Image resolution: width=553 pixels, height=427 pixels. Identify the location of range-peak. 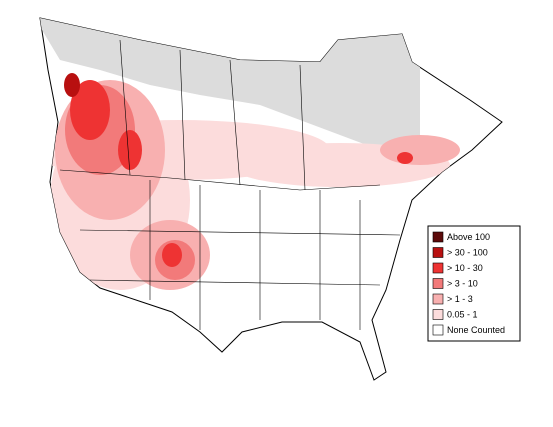
(72, 85).